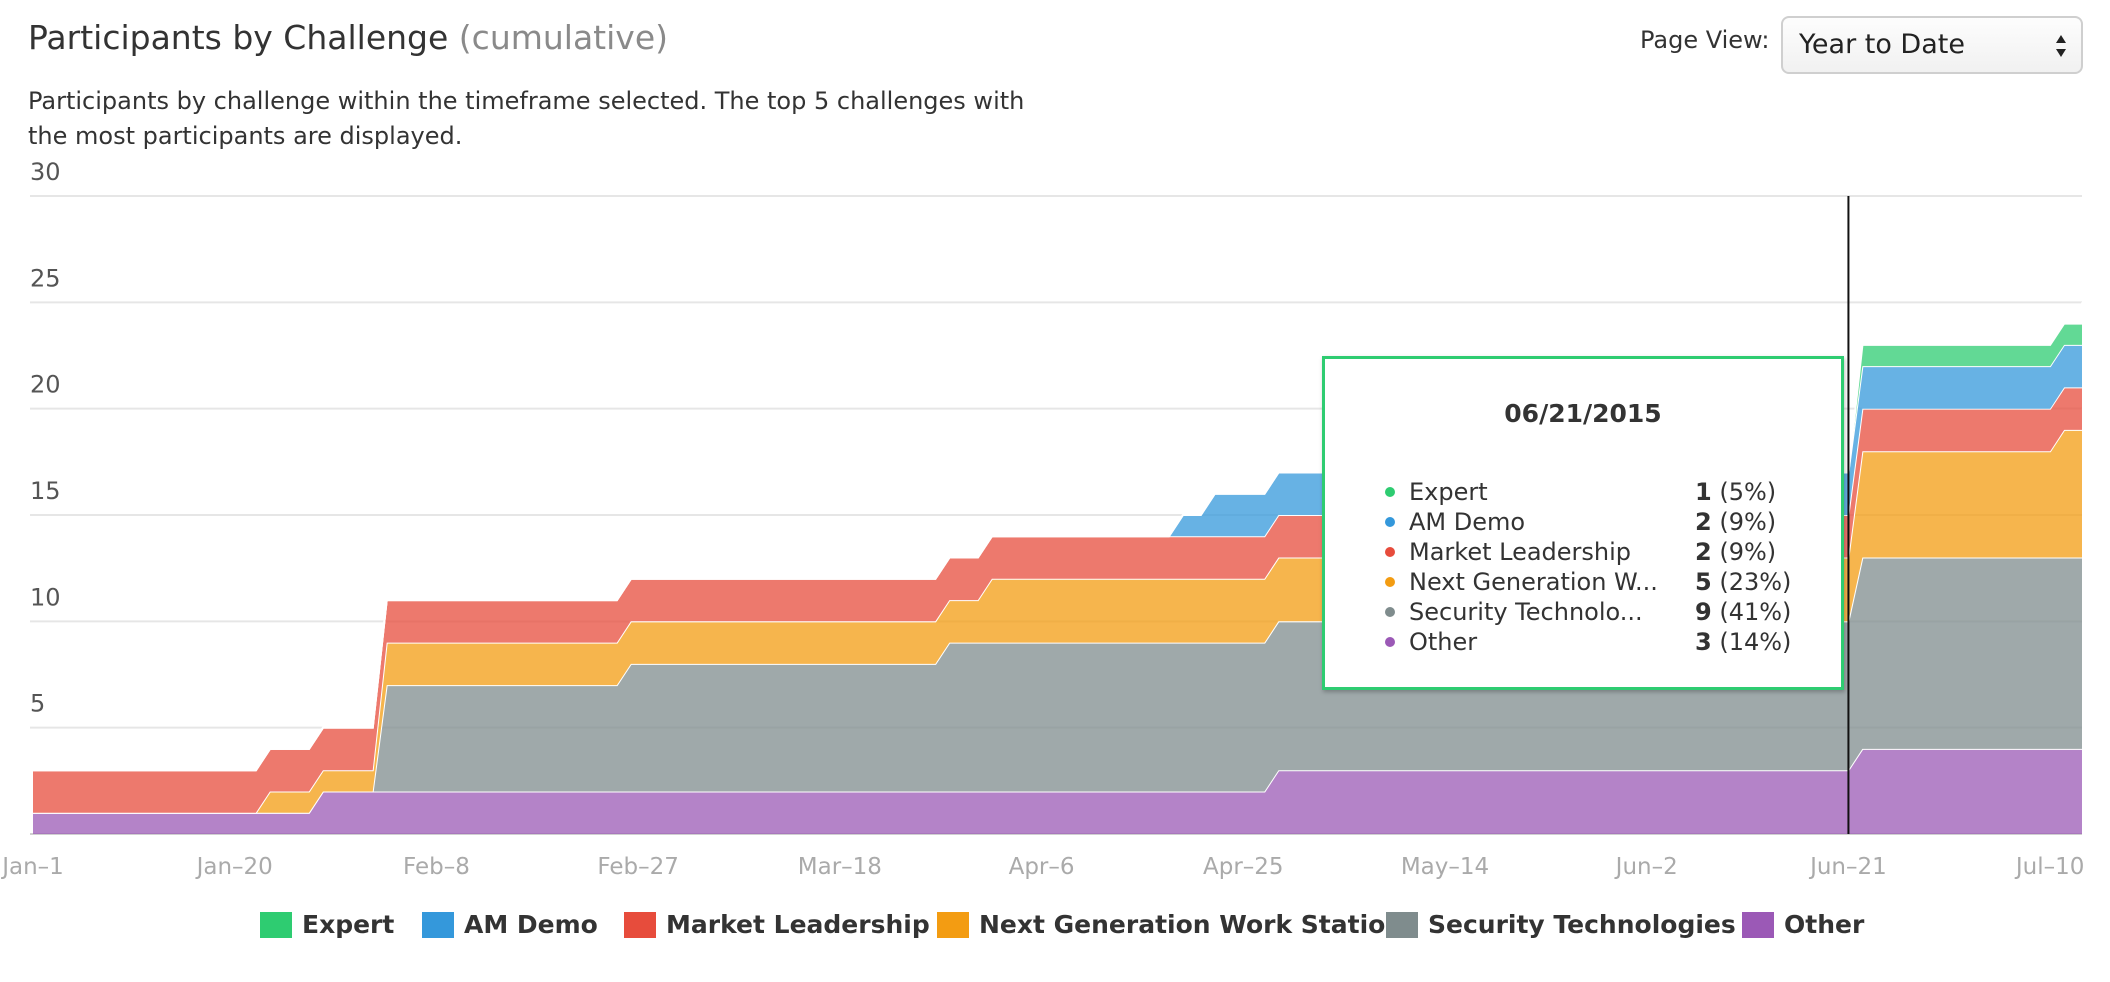 The width and height of the screenshot is (2110, 982). What do you see at coordinates (1743, 582) in the screenshot?
I see `tooltip-series-value: 5 (23%)` at bounding box center [1743, 582].